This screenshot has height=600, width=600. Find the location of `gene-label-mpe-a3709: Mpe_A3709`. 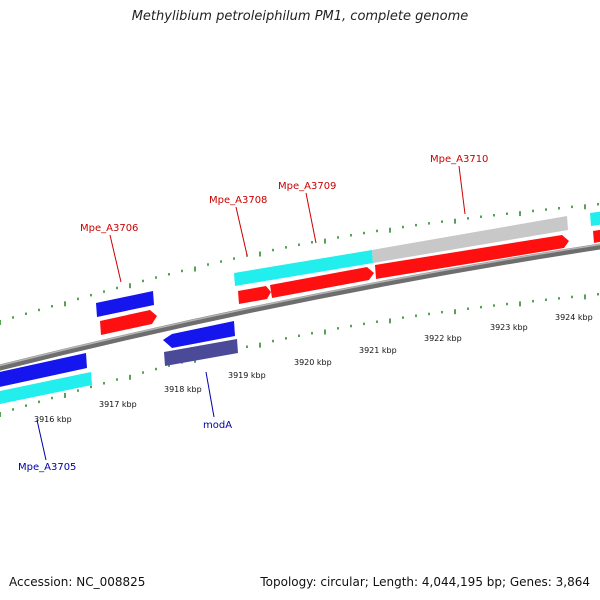

gene-label-mpe-a3709: Mpe_A3709 is located at coordinates (307, 186).